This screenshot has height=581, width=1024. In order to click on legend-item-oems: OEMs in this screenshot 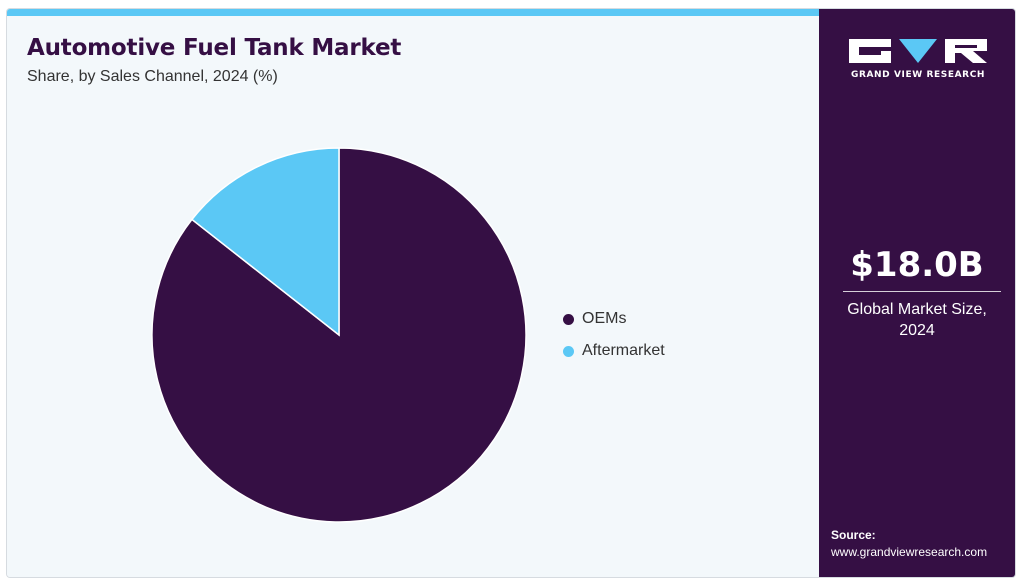, I will do `click(614, 319)`.